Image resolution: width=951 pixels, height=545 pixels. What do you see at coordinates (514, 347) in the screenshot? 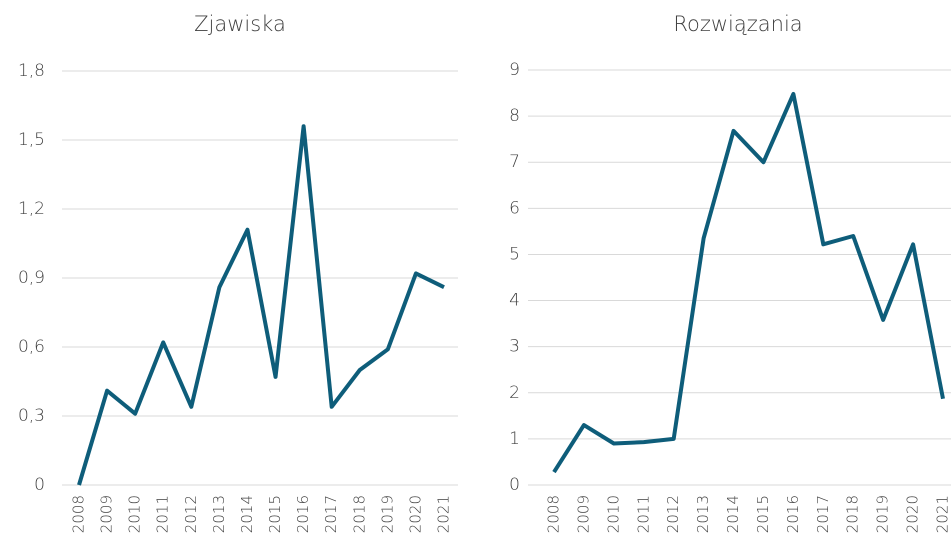
I see `y-tick-label: 3` at bounding box center [514, 347].